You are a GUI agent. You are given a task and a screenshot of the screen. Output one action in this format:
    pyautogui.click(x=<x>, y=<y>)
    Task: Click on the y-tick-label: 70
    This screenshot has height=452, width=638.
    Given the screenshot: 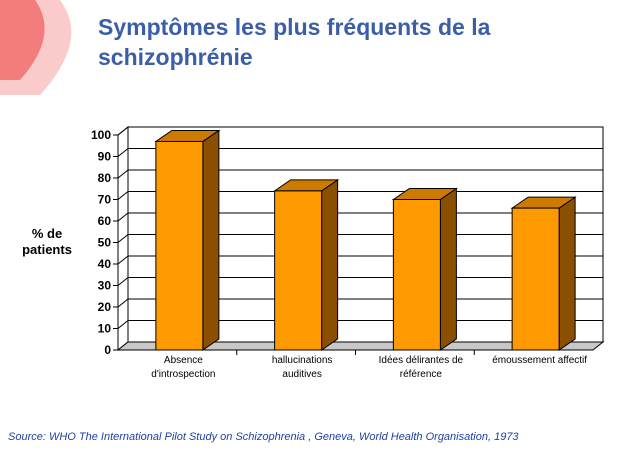 What is the action you would take?
    pyautogui.click(x=105, y=200)
    